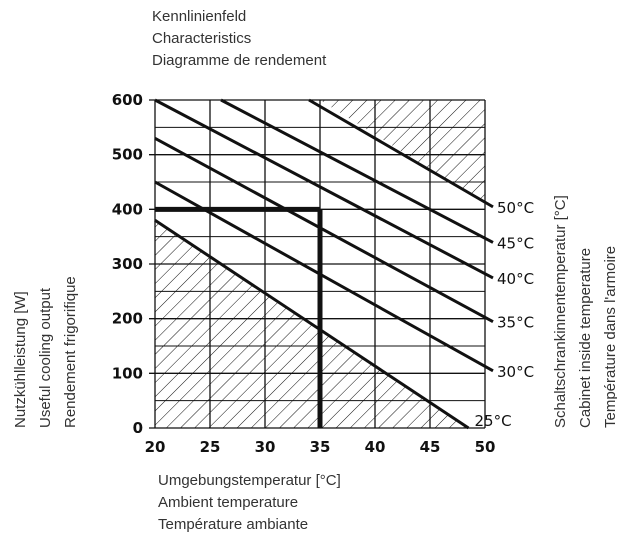 This screenshot has width=617, height=547. What do you see at coordinates (199, 16) in the screenshot?
I see `title-de: Kennlinienfeld` at bounding box center [199, 16].